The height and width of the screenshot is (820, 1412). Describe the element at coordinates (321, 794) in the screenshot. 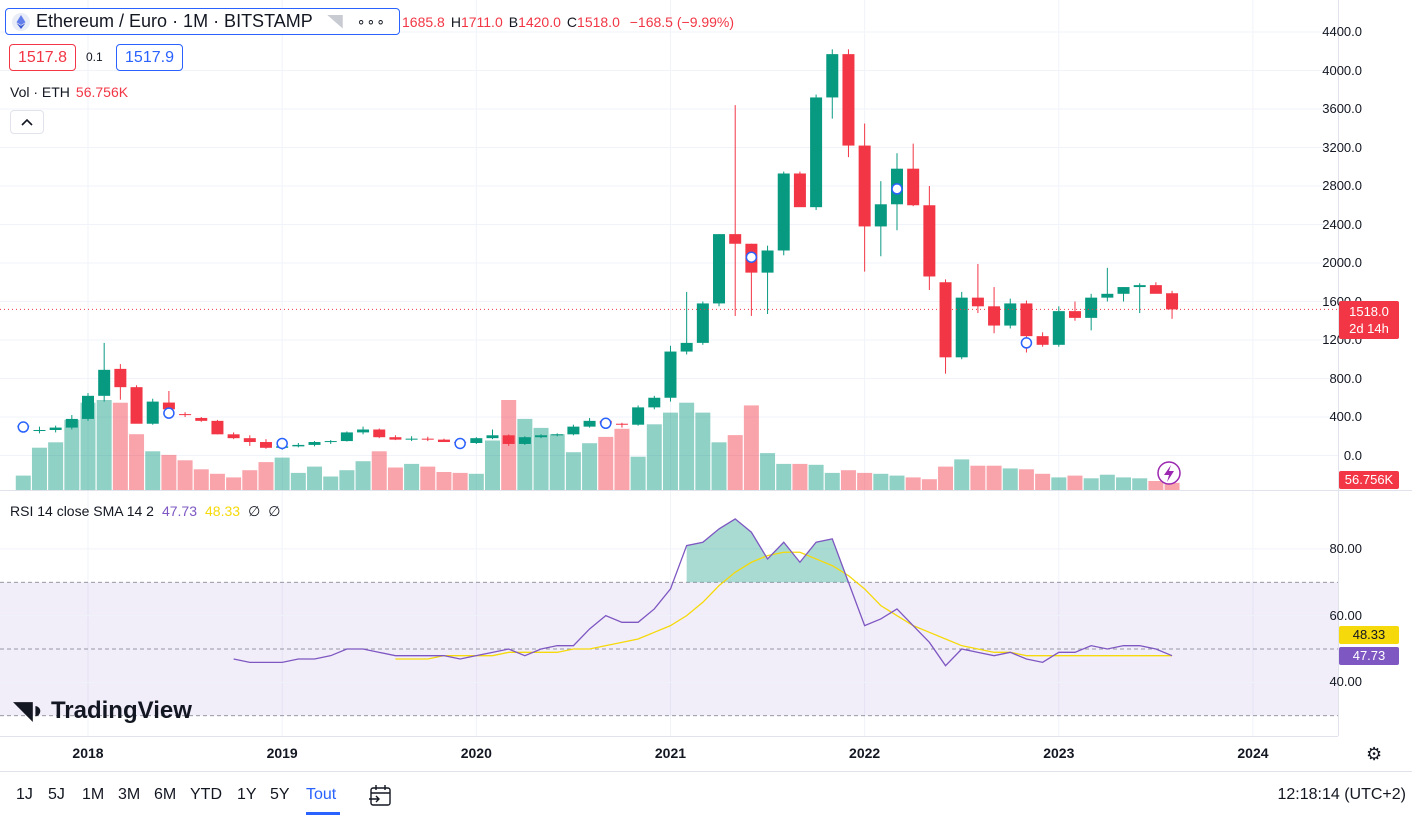

I see `range-button-tout: Tout` at that location.